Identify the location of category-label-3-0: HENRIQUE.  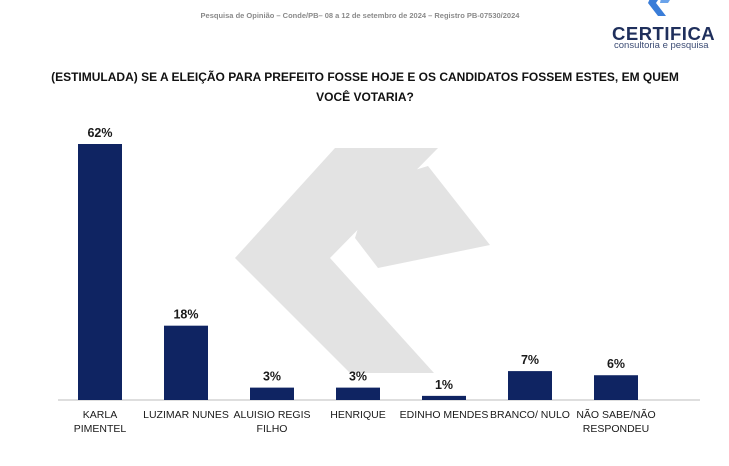
(357, 415).